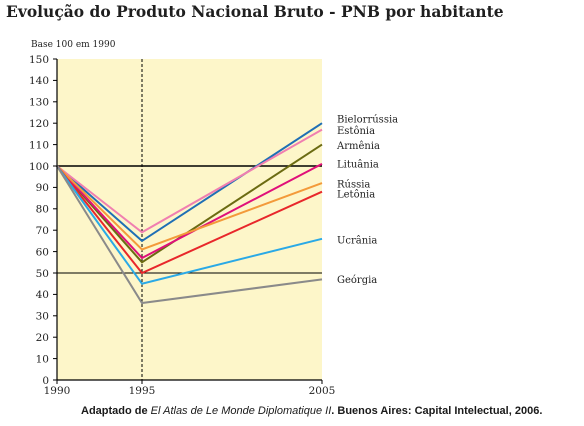  Describe the element at coordinates (42, 274) in the screenshot. I see `y-tick-label: 50` at that location.